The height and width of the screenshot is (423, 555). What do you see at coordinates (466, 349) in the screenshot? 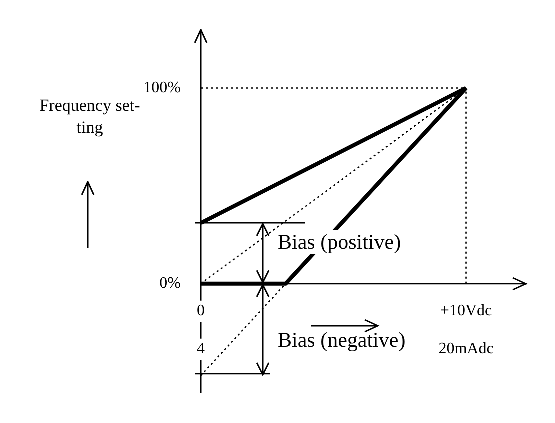
I see `x2-tick-label: 20mAdc` at bounding box center [466, 349].